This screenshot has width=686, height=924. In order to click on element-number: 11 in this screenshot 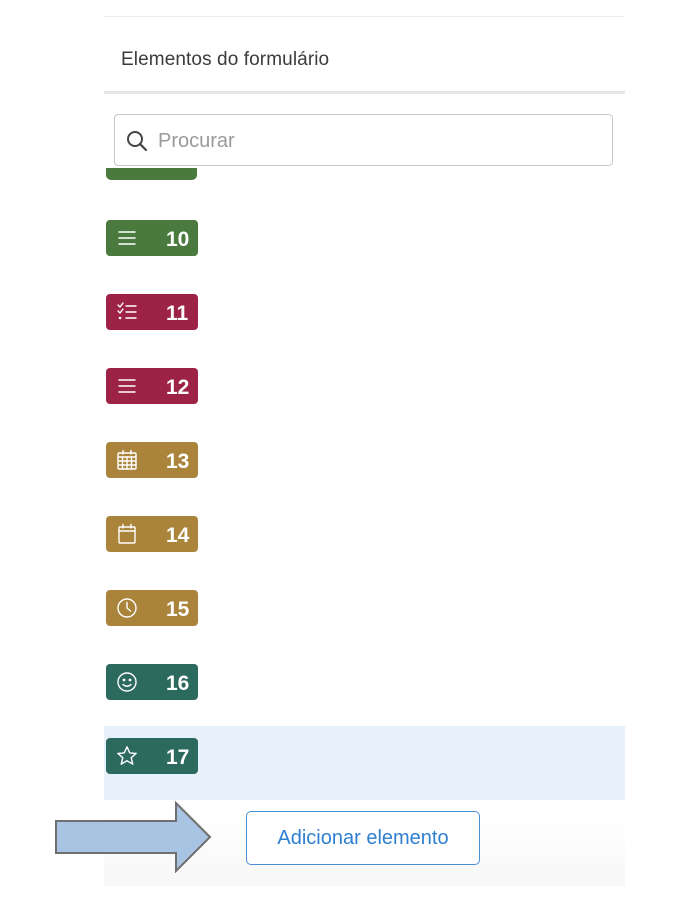, I will do `click(177, 313)`.